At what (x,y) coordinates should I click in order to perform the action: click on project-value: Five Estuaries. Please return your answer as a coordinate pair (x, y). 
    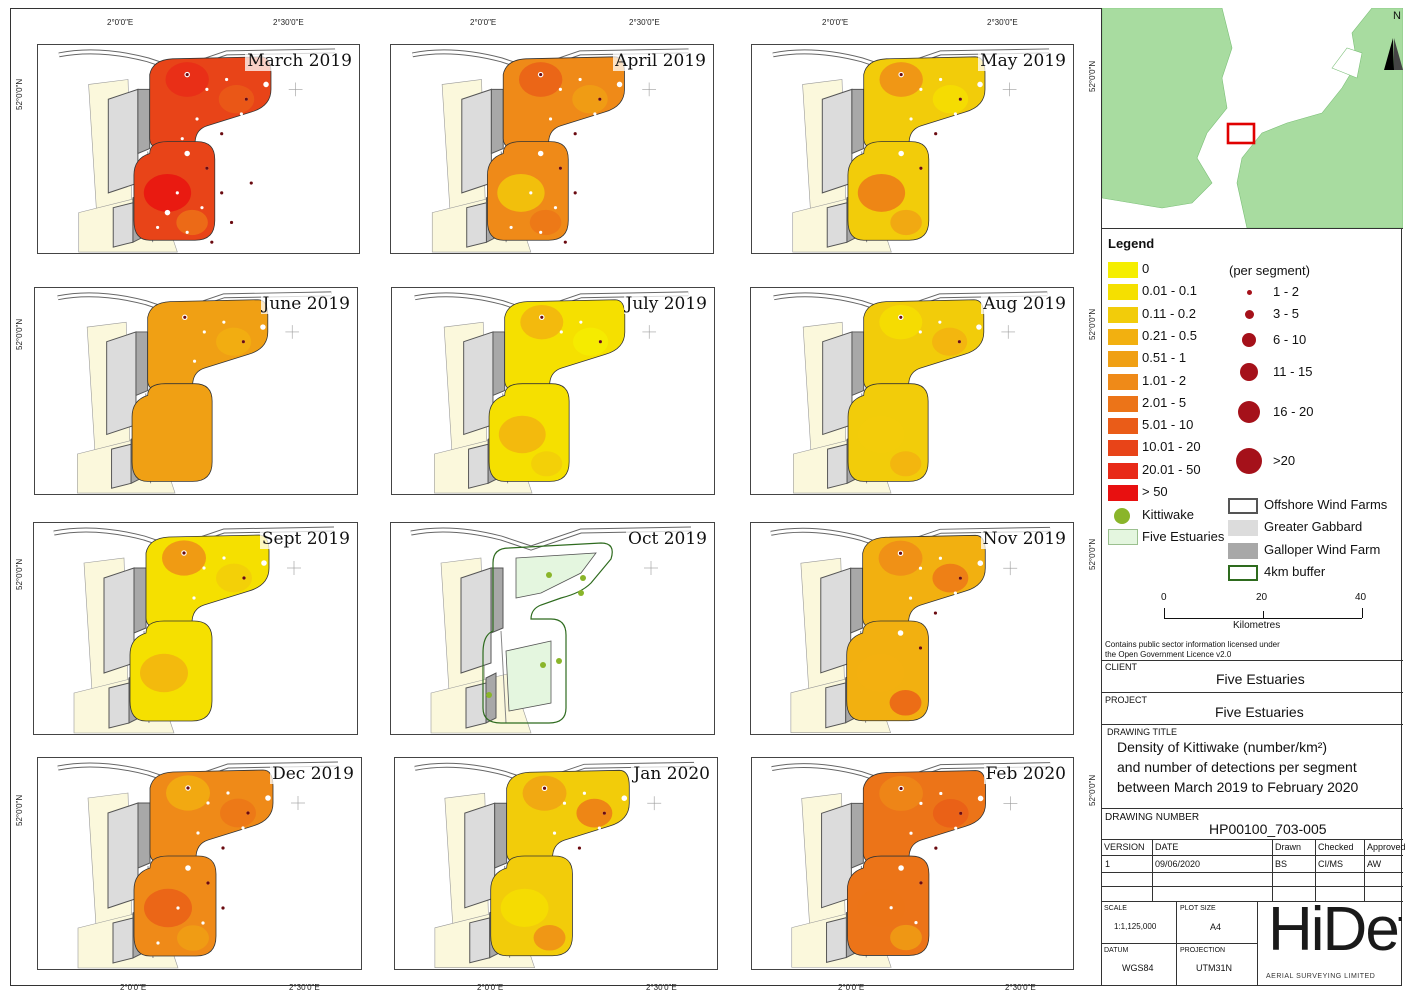
    Looking at the image, I should click on (1259, 712).